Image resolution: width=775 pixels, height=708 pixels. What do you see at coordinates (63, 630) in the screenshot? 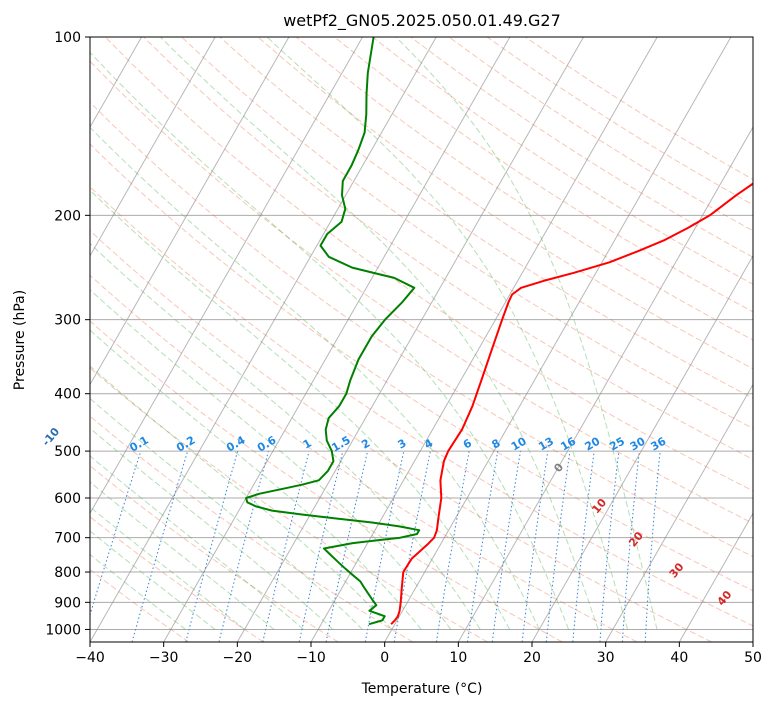
I see `y-tick-label: 1000` at bounding box center [63, 630].